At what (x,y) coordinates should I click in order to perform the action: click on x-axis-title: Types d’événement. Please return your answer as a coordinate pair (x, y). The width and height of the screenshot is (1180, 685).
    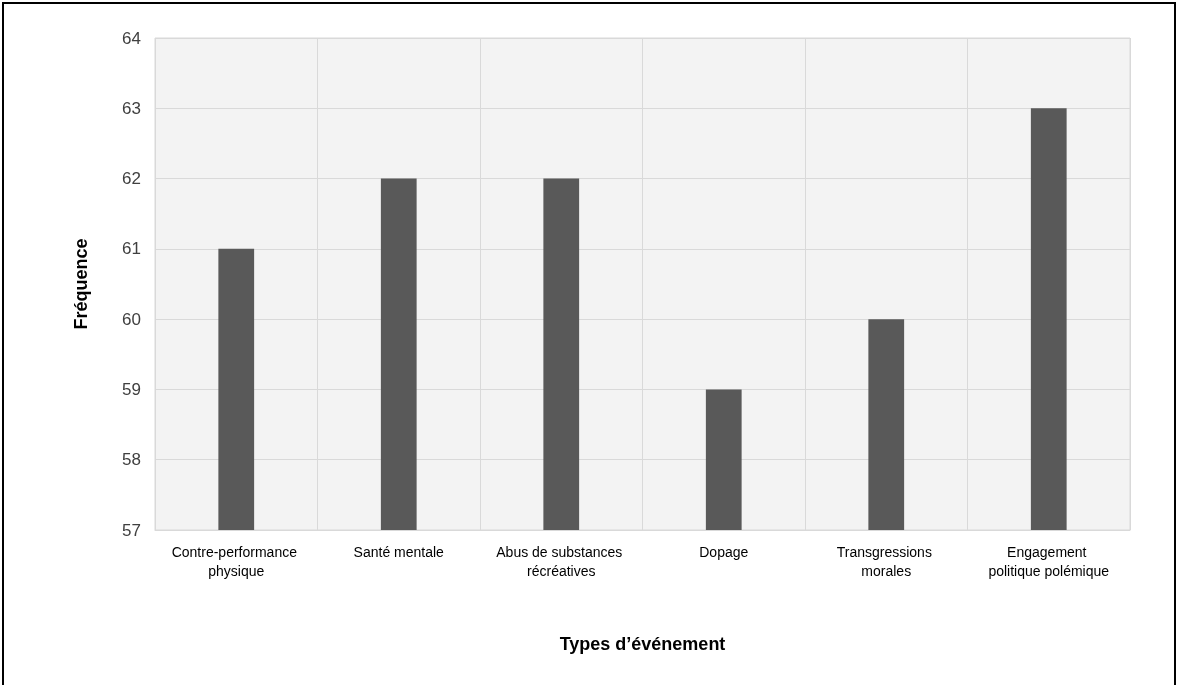
    Looking at the image, I should click on (642, 644).